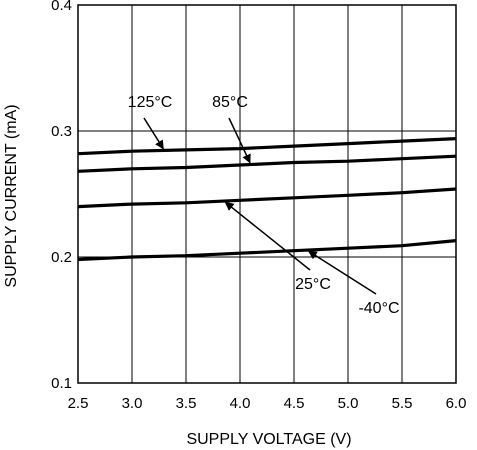  I want to click on x-tick-label: 3.5, so click(186, 403).